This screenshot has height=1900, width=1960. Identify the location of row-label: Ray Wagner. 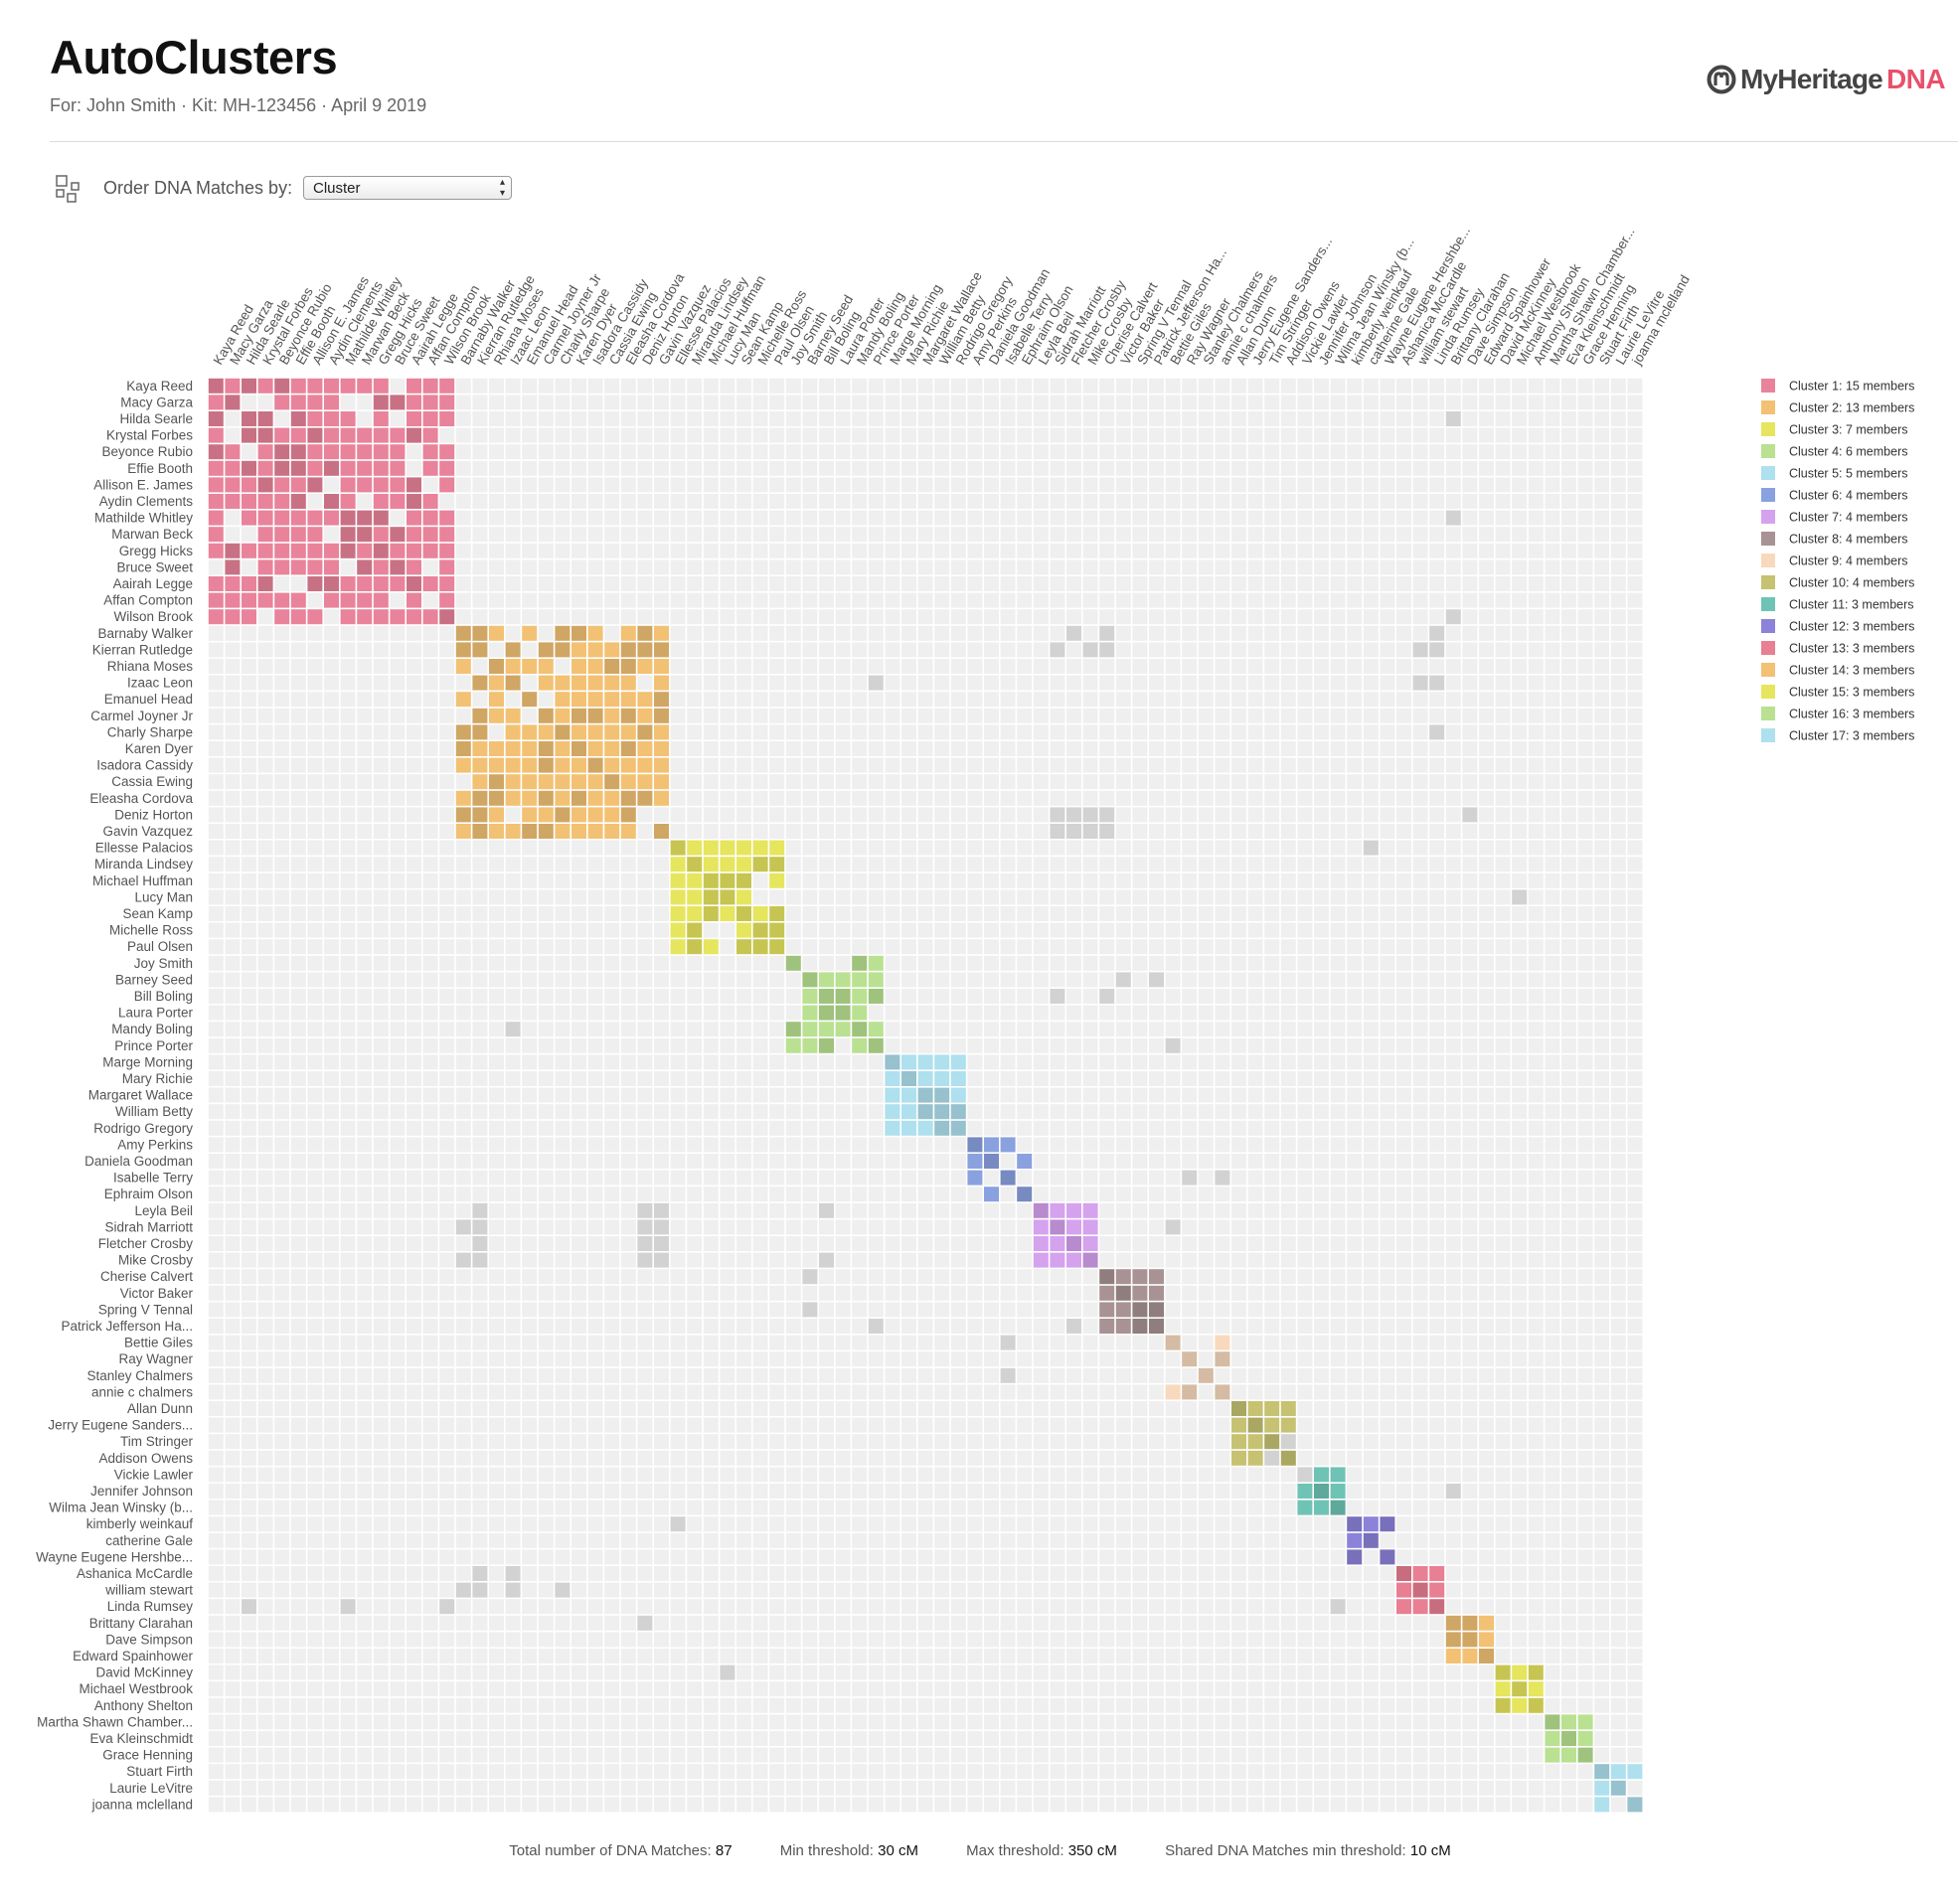
(155, 1358).